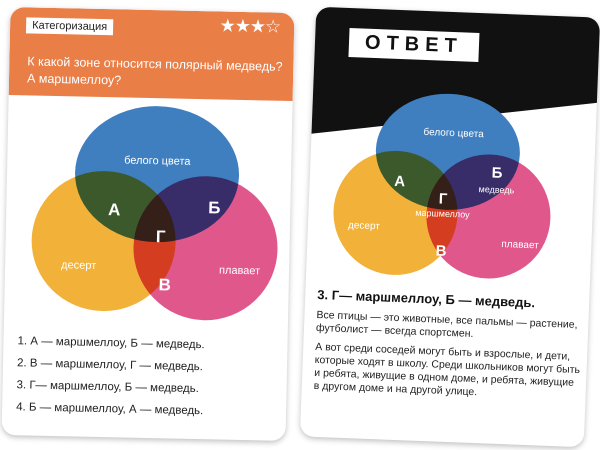  What do you see at coordinates (414, 44) in the screenshot?
I see `answer-heading: ОТВЕТ` at bounding box center [414, 44].